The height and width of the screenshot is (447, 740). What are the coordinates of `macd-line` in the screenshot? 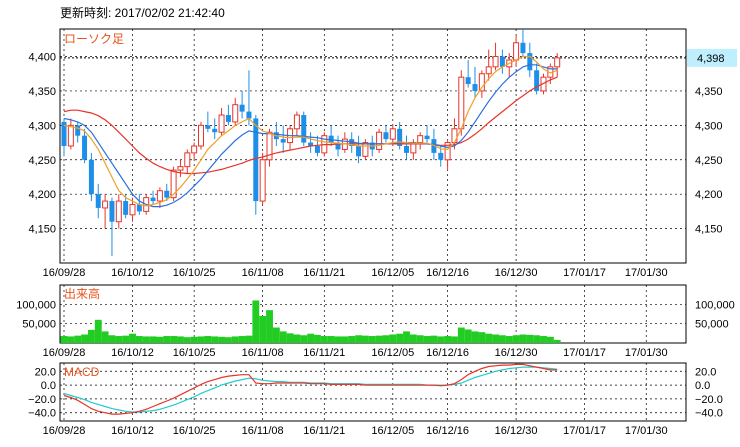 It's located at (310, 389).